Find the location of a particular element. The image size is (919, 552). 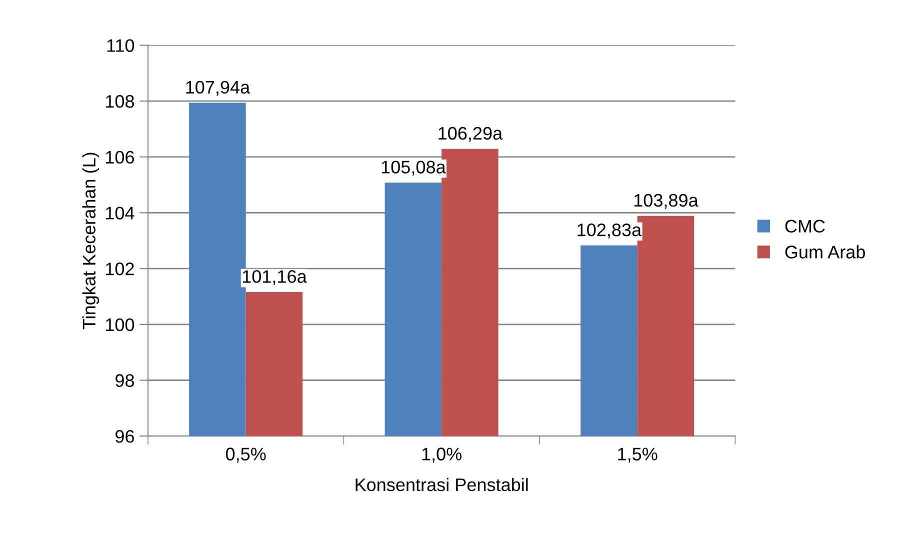

y-tick-label: 108 is located at coordinates (120, 101).